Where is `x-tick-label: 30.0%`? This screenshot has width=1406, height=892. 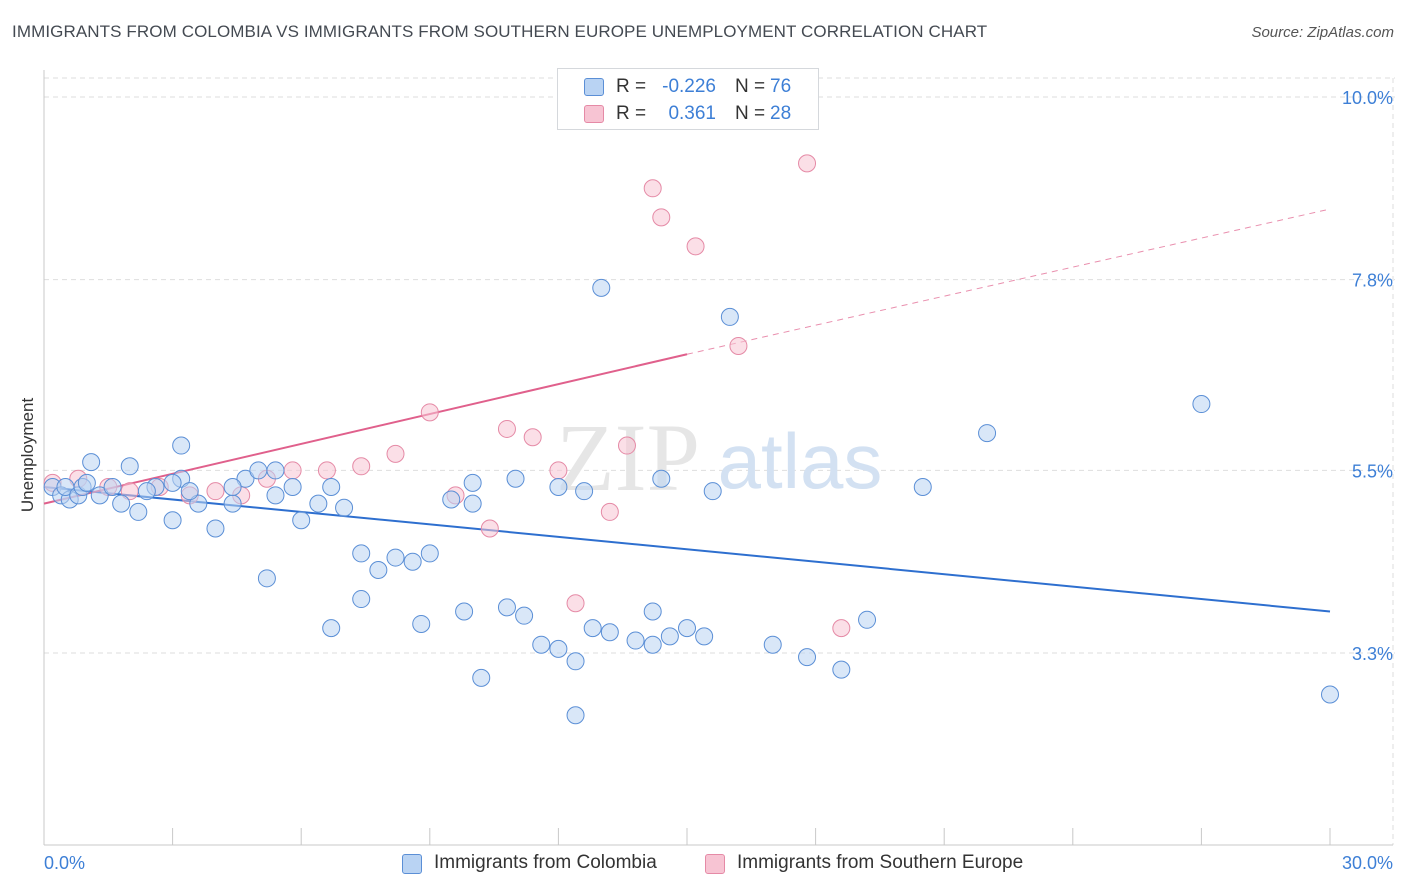
x-tick-label: 30.0% is located at coordinates (1367, 863).